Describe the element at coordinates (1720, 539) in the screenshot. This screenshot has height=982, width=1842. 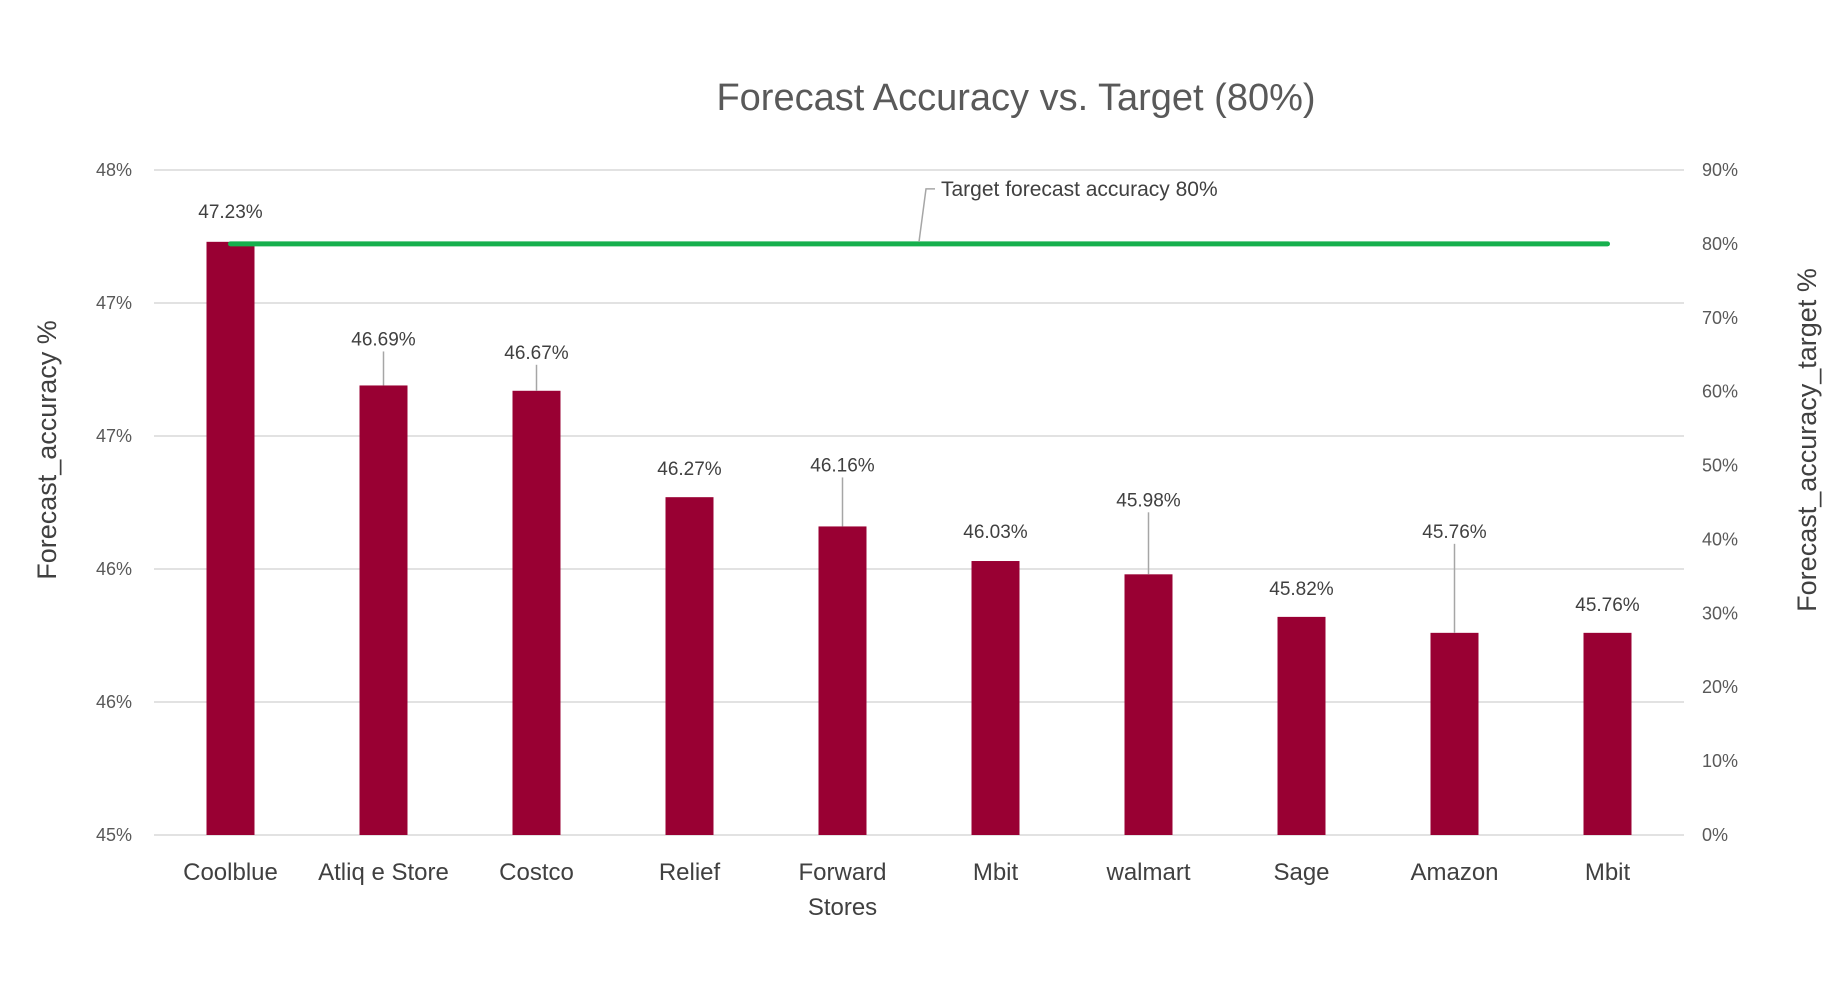
I see `y2-tick-label: 40%` at that location.